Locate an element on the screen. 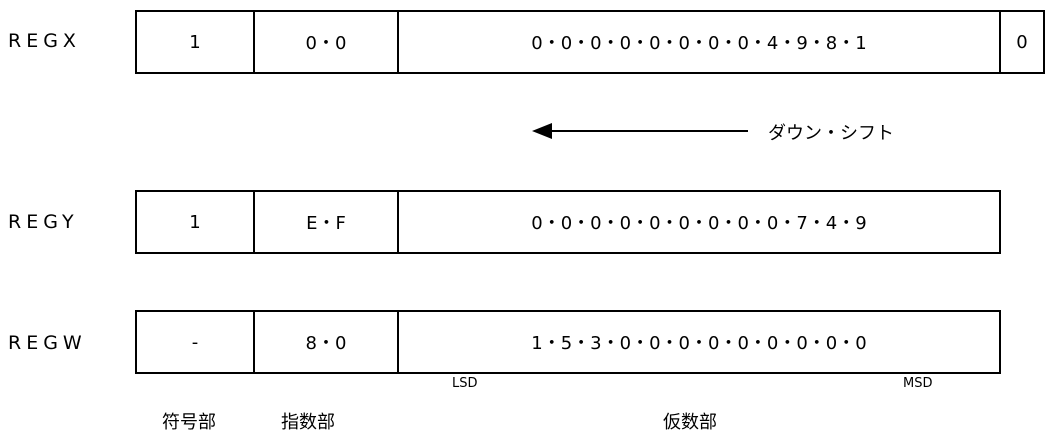  regx-label: REGX is located at coordinates (44, 41).